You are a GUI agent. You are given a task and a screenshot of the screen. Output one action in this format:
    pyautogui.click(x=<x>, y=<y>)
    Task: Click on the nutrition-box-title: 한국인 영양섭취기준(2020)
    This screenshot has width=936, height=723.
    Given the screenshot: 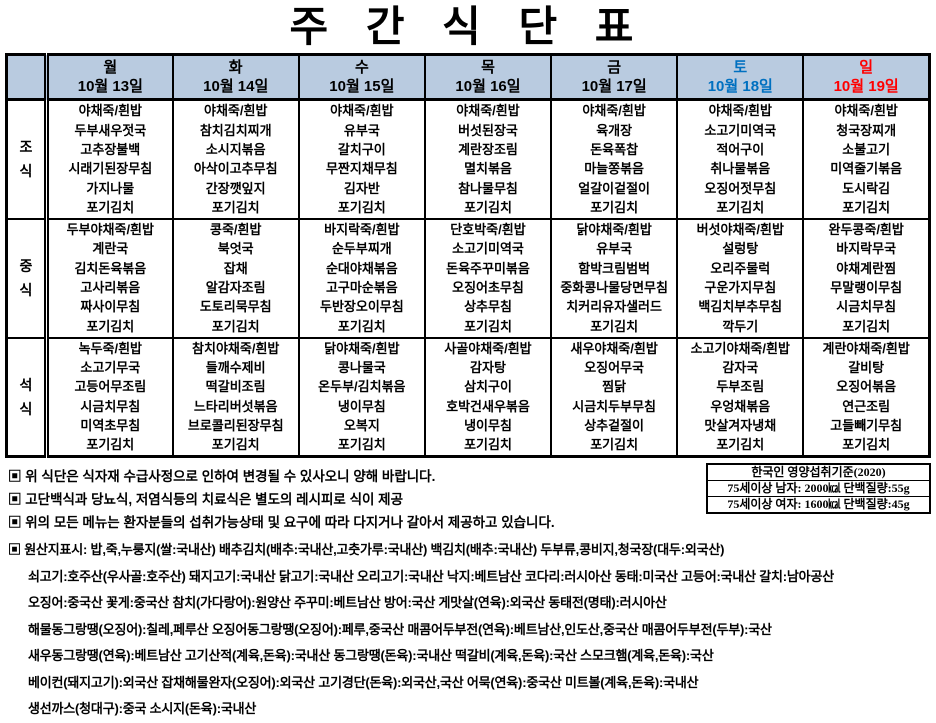 What is the action you would take?
    pyautogui.click(x=818, y=472)
    